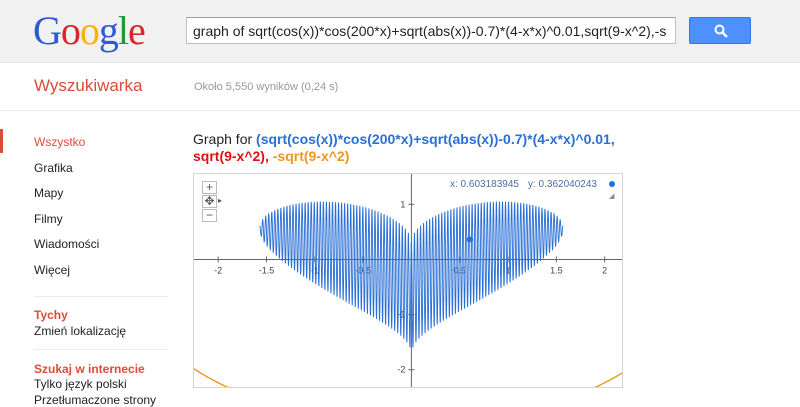 This screenshot has height=407, width=800. What do you see at coordinates (311, 156) in the screenshot?
I see `graph-func-3: -sqrt(9-x^2)` at bounding box center [311, 156].